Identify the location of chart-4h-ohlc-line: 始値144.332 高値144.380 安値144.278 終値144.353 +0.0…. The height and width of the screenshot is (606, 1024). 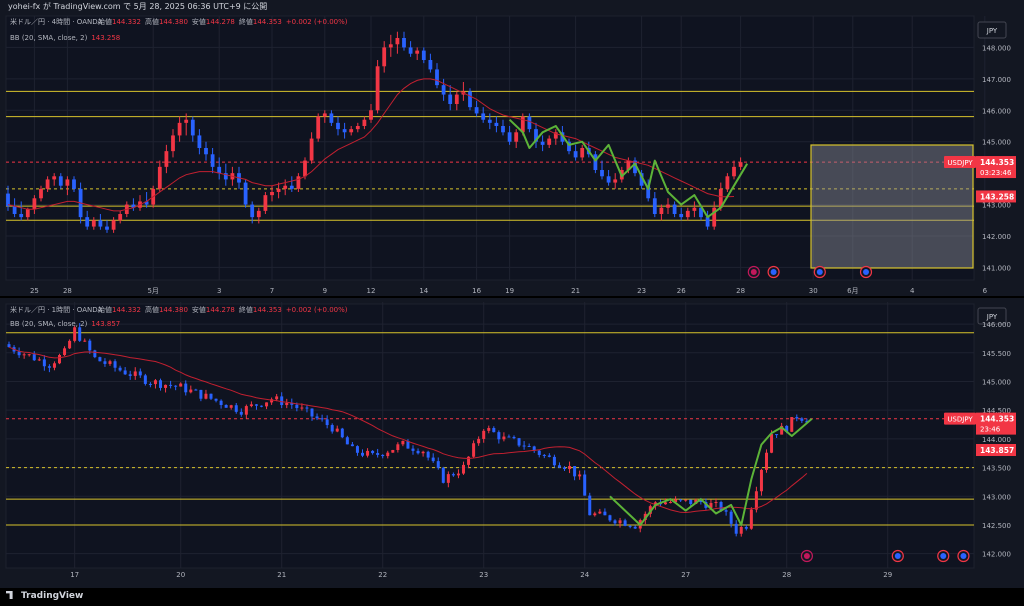
(223, 21).